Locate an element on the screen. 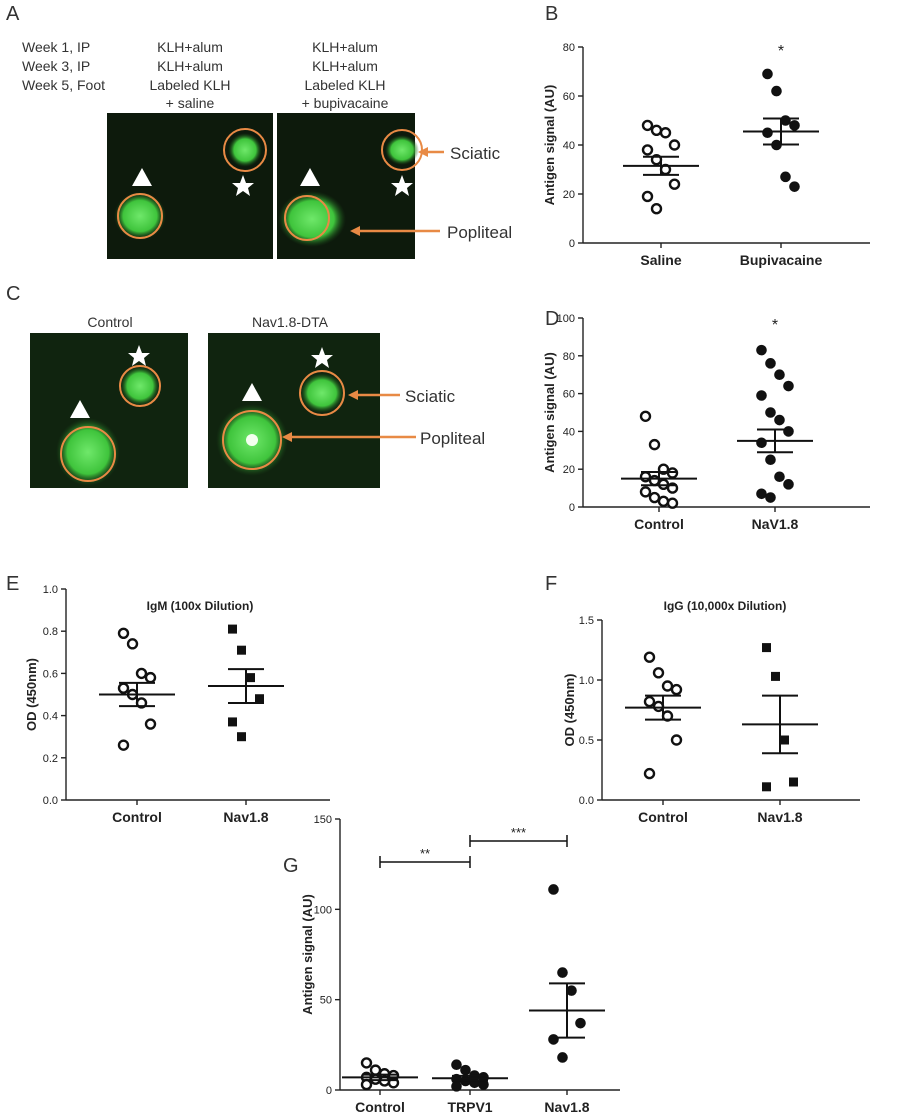  y-tick-label: 50 is located at coordinates (326, 1001).